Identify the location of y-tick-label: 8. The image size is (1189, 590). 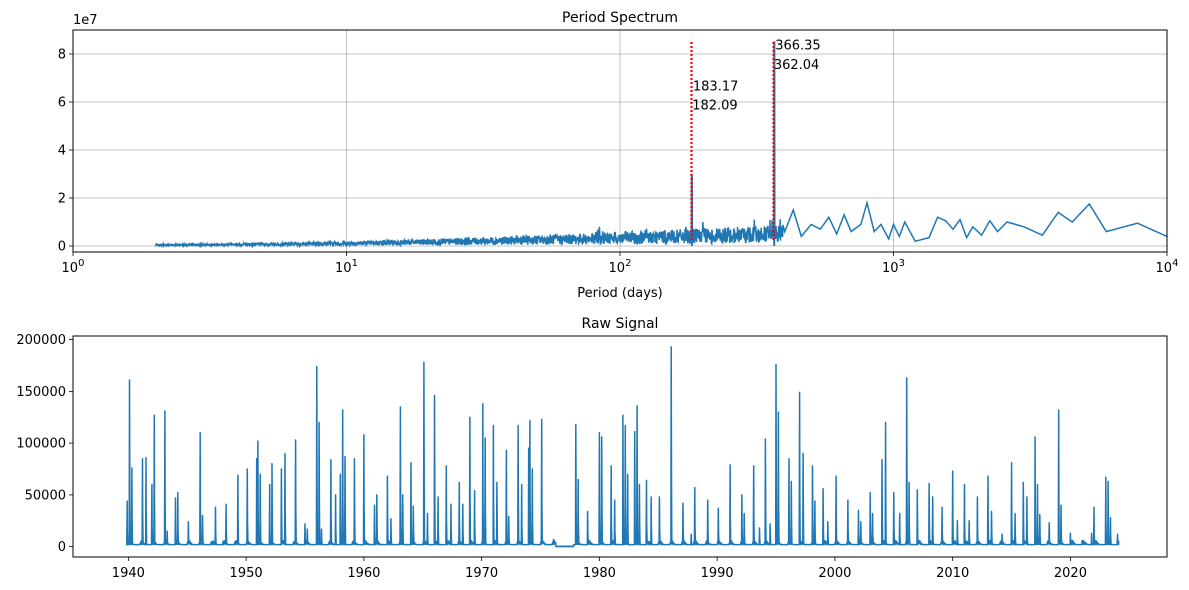
(62, 55).